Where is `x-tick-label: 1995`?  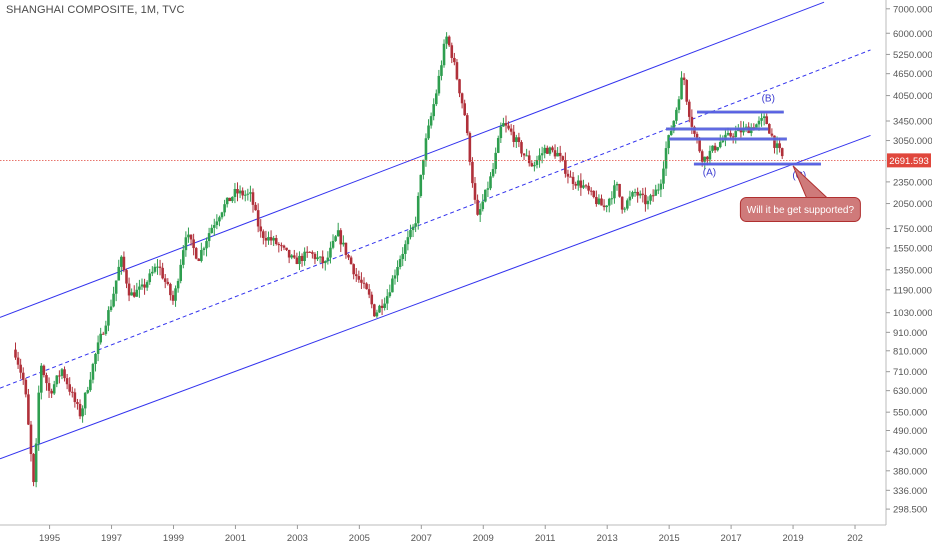 x-tick-label: 1995 is located at coordinates (49, 538).